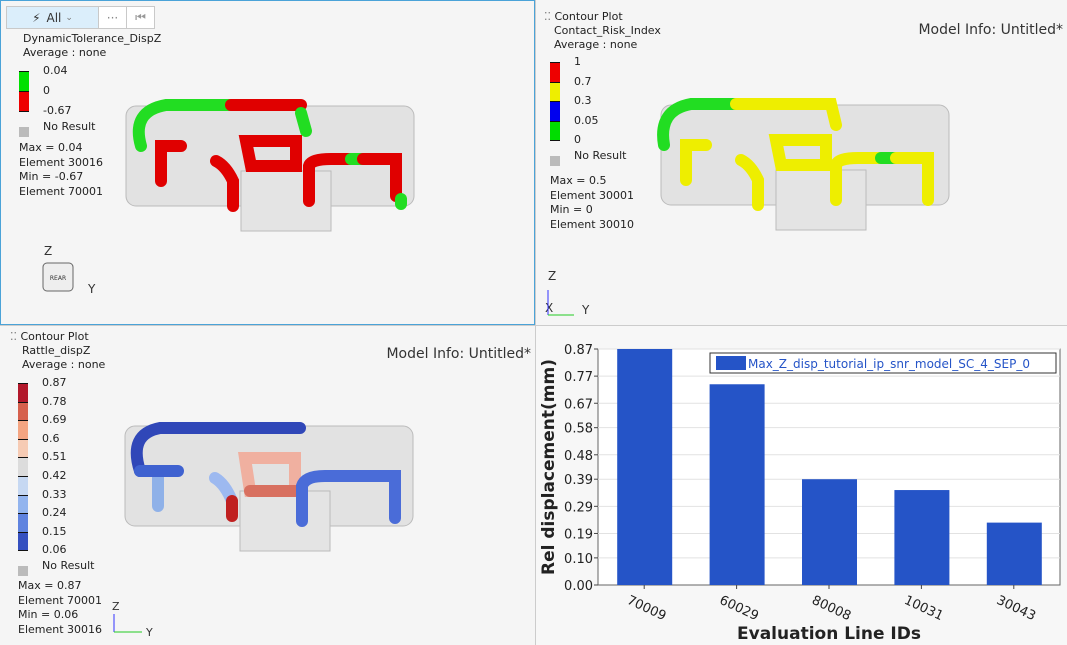 Image resolution: width=1067 pixels, height=645 pixels. Describe the element at coordinates (149, 632) in the screenshot. I see `axis-y-label: Y` at that location.